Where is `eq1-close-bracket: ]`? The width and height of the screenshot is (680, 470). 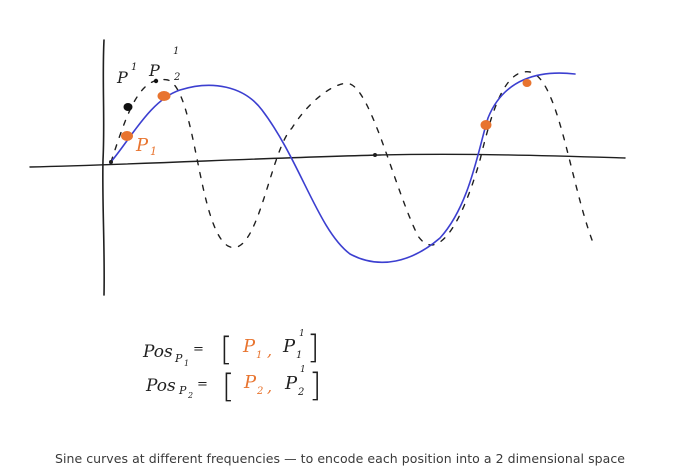 eq1-close-bracket: ] is located at coordinates (313, 347).